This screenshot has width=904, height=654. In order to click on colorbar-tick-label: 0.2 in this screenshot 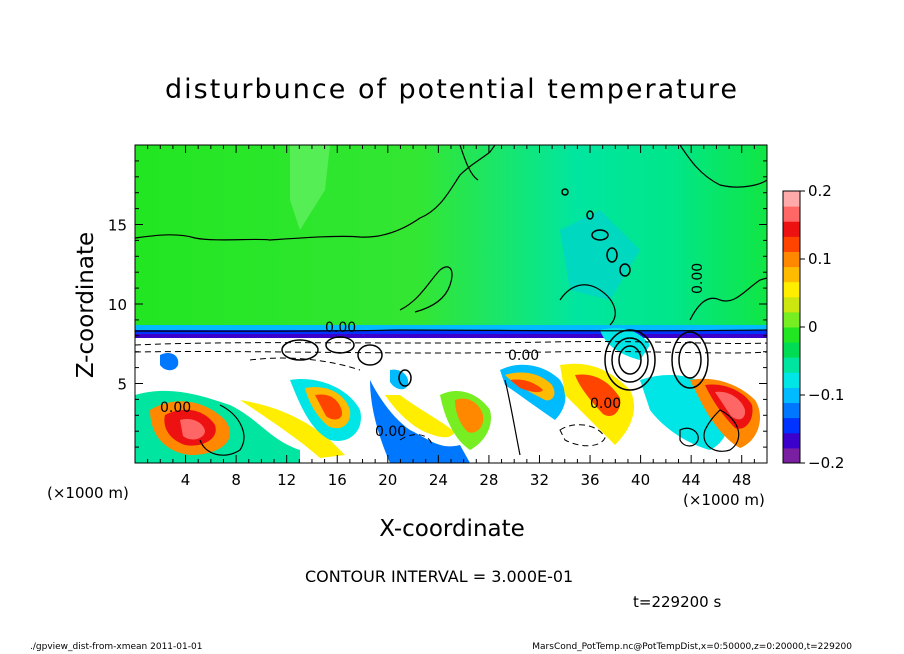, I will do `click(820, 191)`.